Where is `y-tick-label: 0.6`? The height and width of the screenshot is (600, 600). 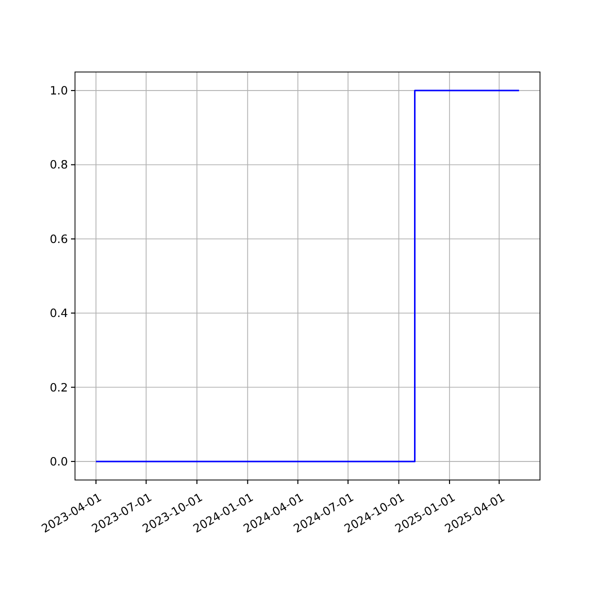 y-tick-label: 0.6 is located at coordinates (59, 239).